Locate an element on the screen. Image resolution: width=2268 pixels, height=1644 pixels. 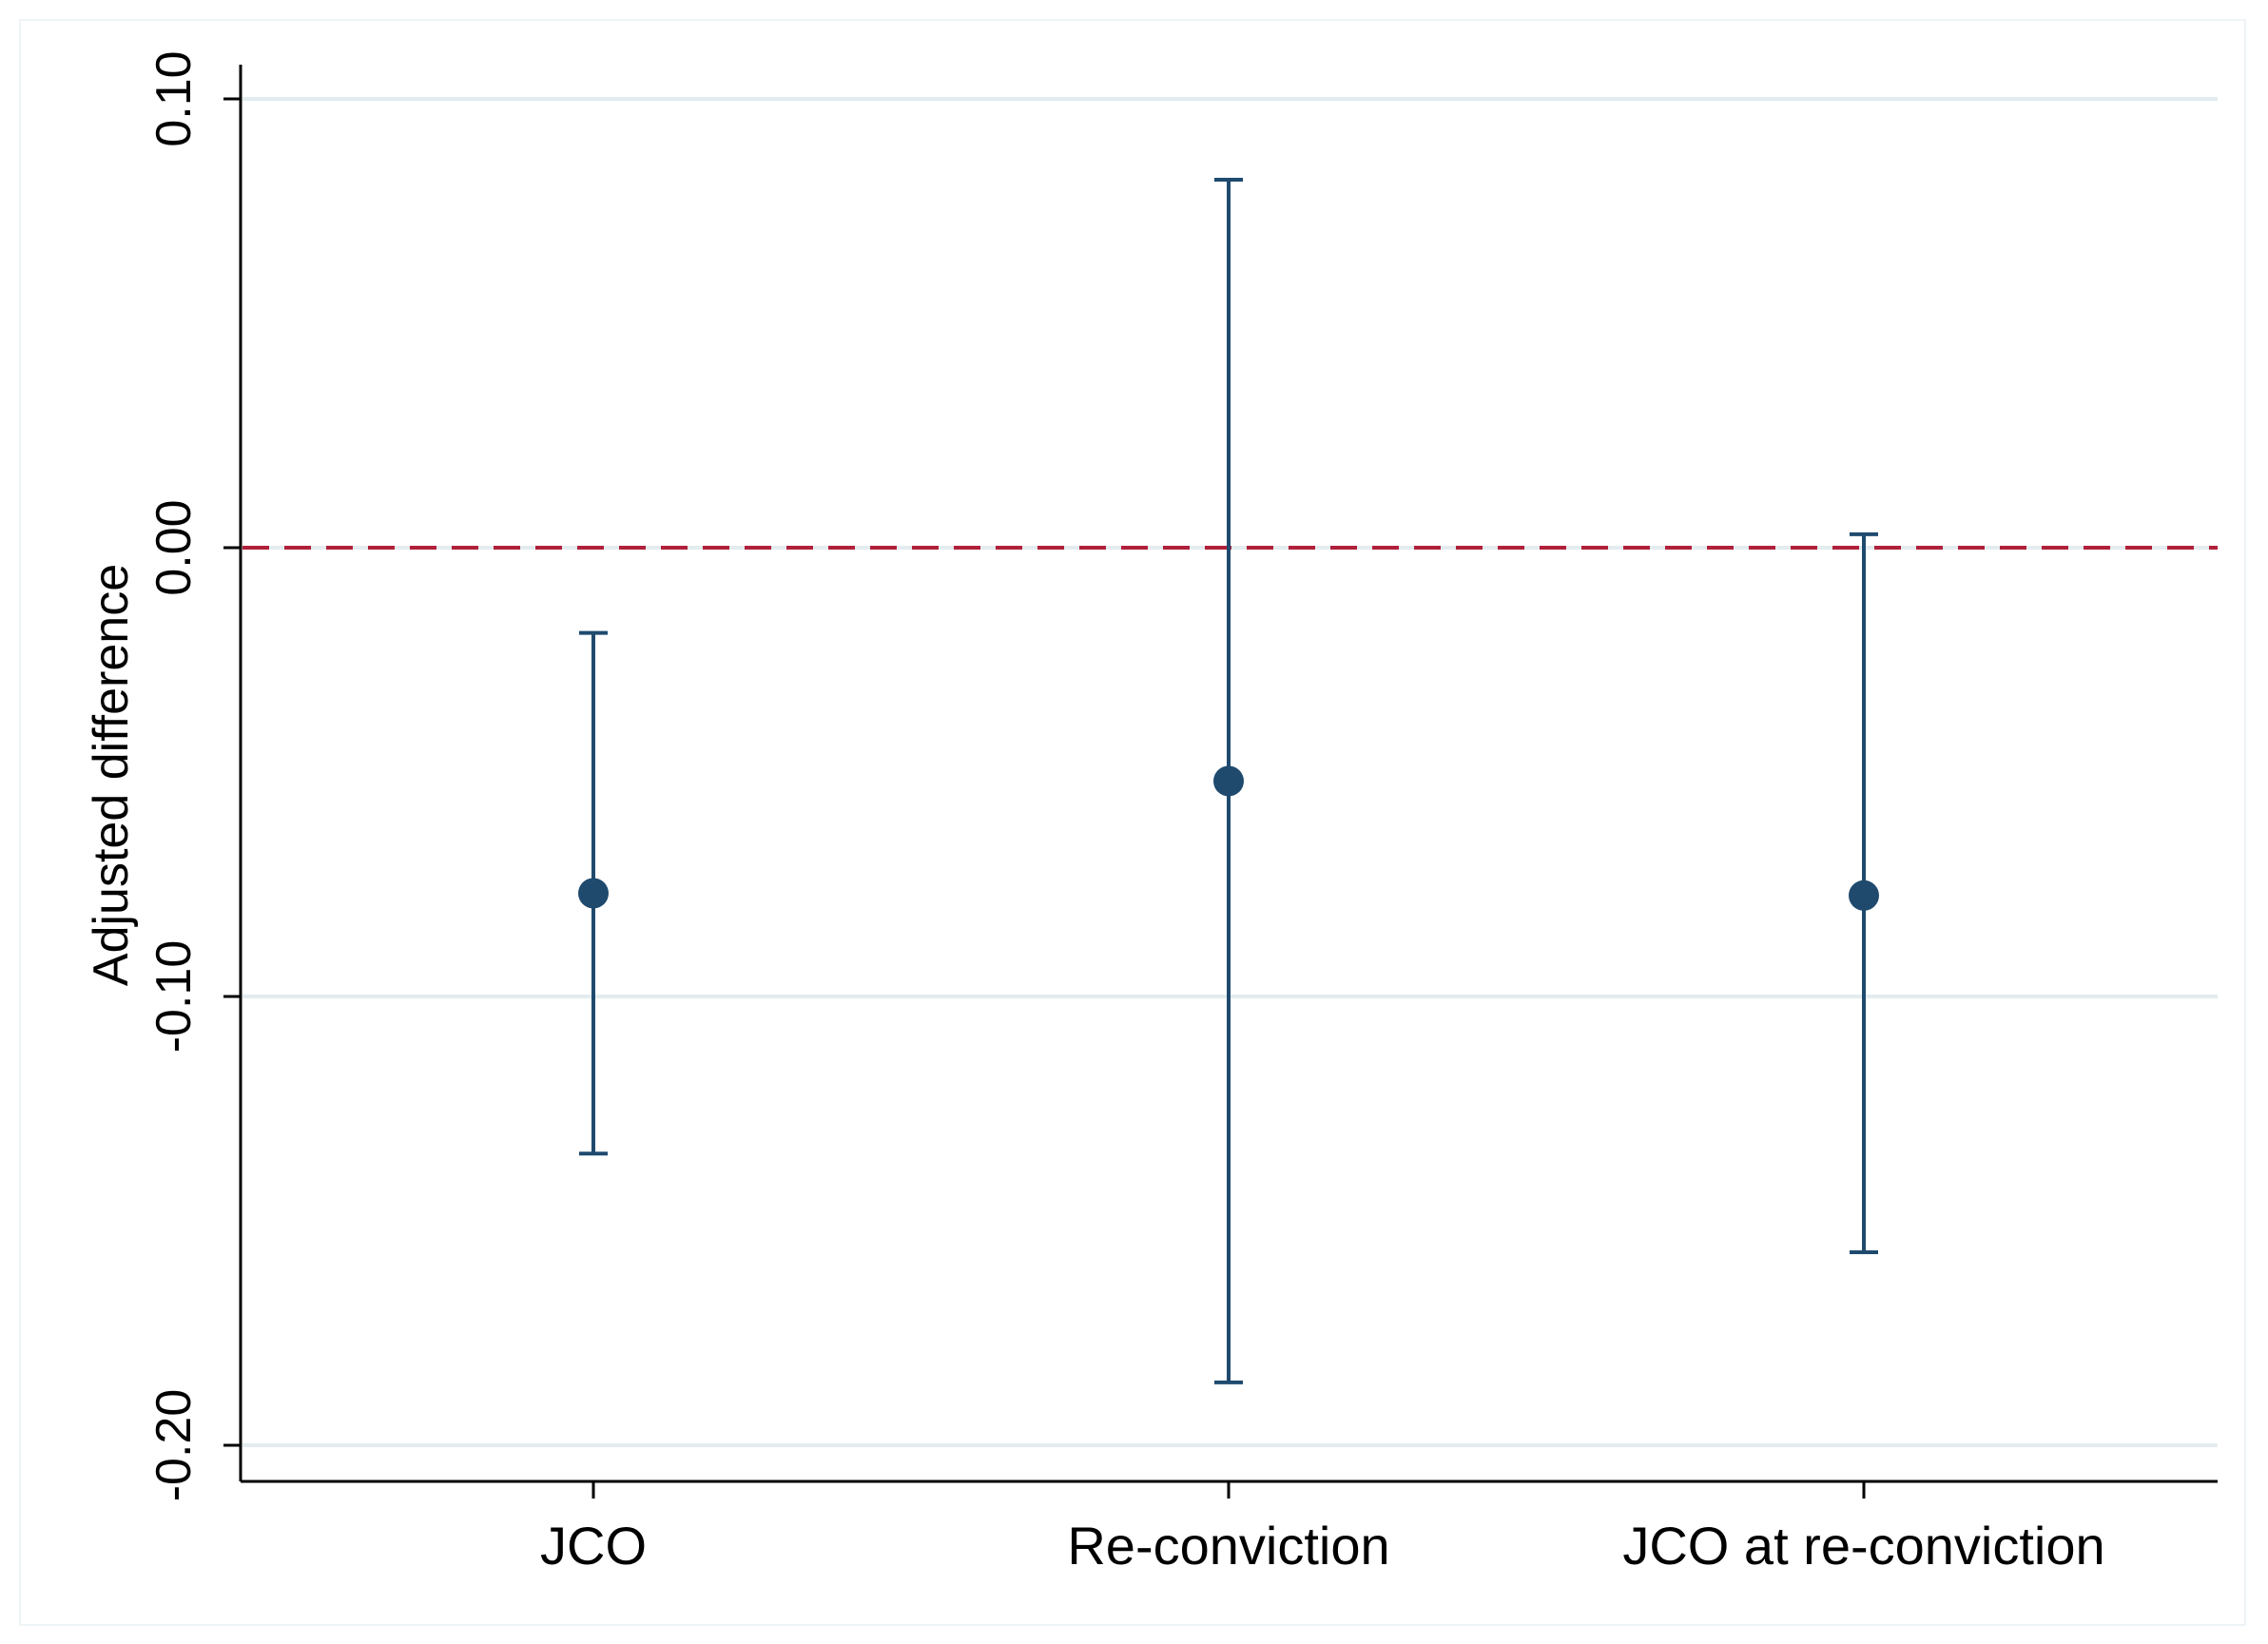
x-tick-label: Re-conviction is located at coordinates (1228, 1546).